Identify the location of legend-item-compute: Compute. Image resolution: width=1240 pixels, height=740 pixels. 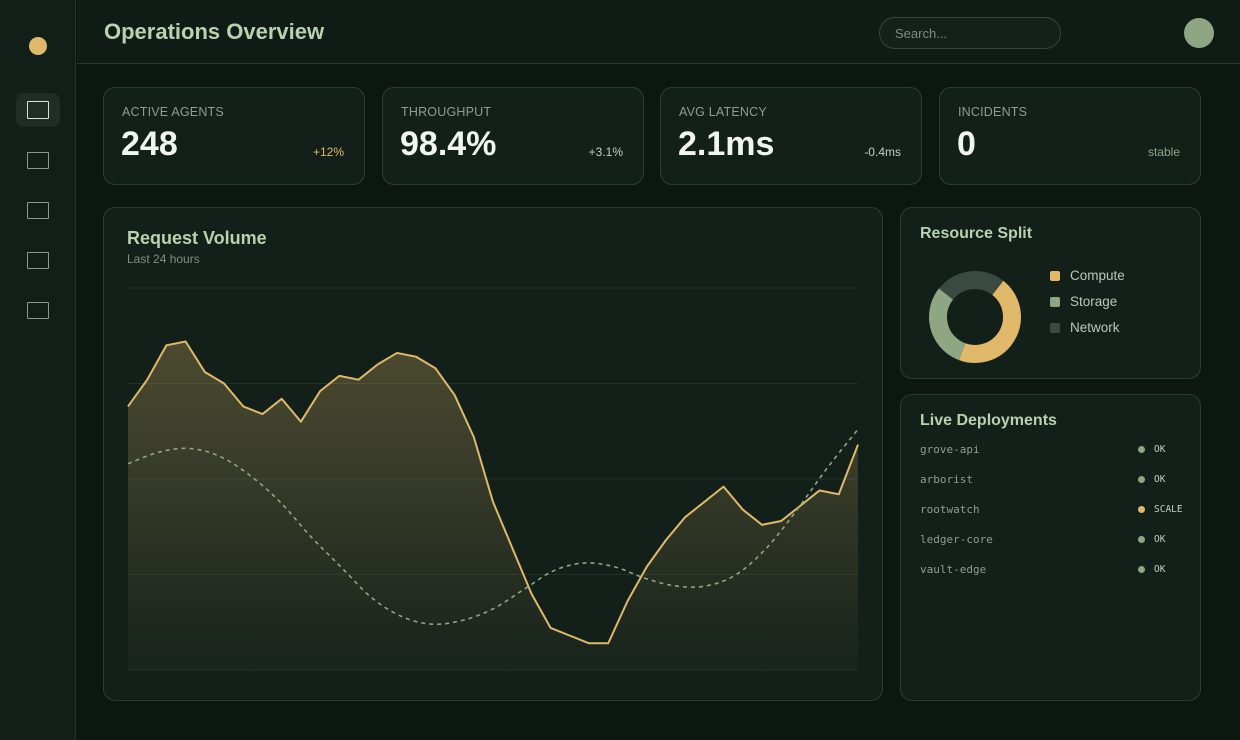
(1087, 275).